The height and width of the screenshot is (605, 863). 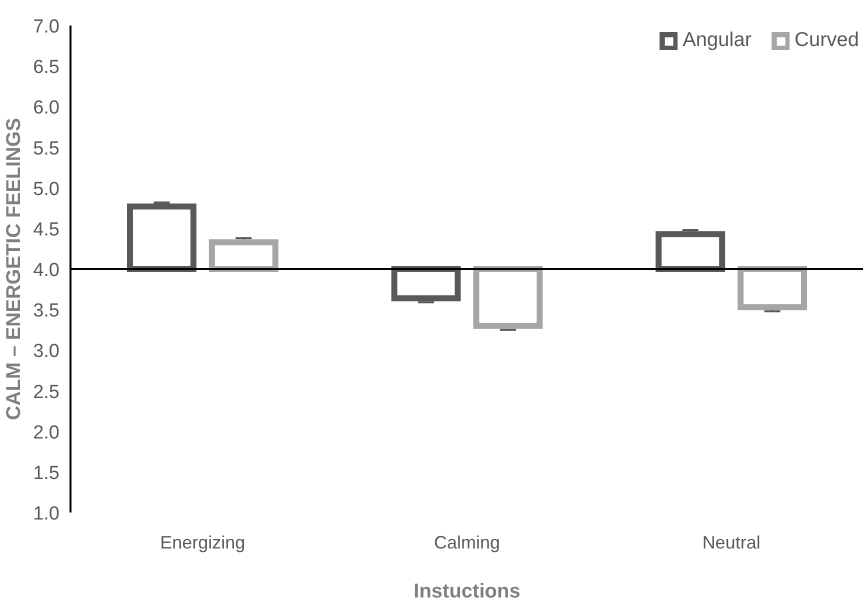 What do you see at coordinates (46, 392) in the screenshot?
I see `y-tick-label: 2.5` at bounding box center [46, 392].